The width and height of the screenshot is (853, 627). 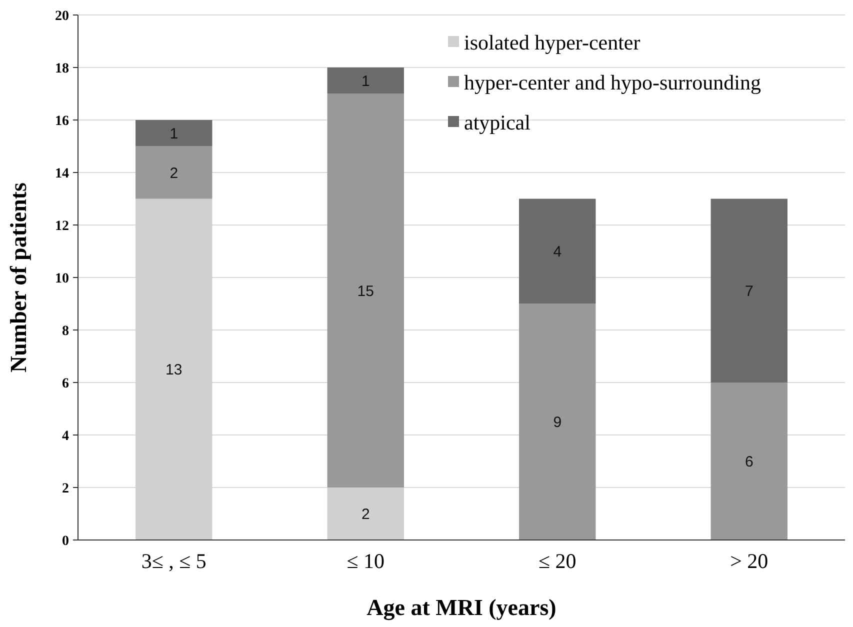 I want to click on y-tick-label: 16, so click(x=62, y=121).